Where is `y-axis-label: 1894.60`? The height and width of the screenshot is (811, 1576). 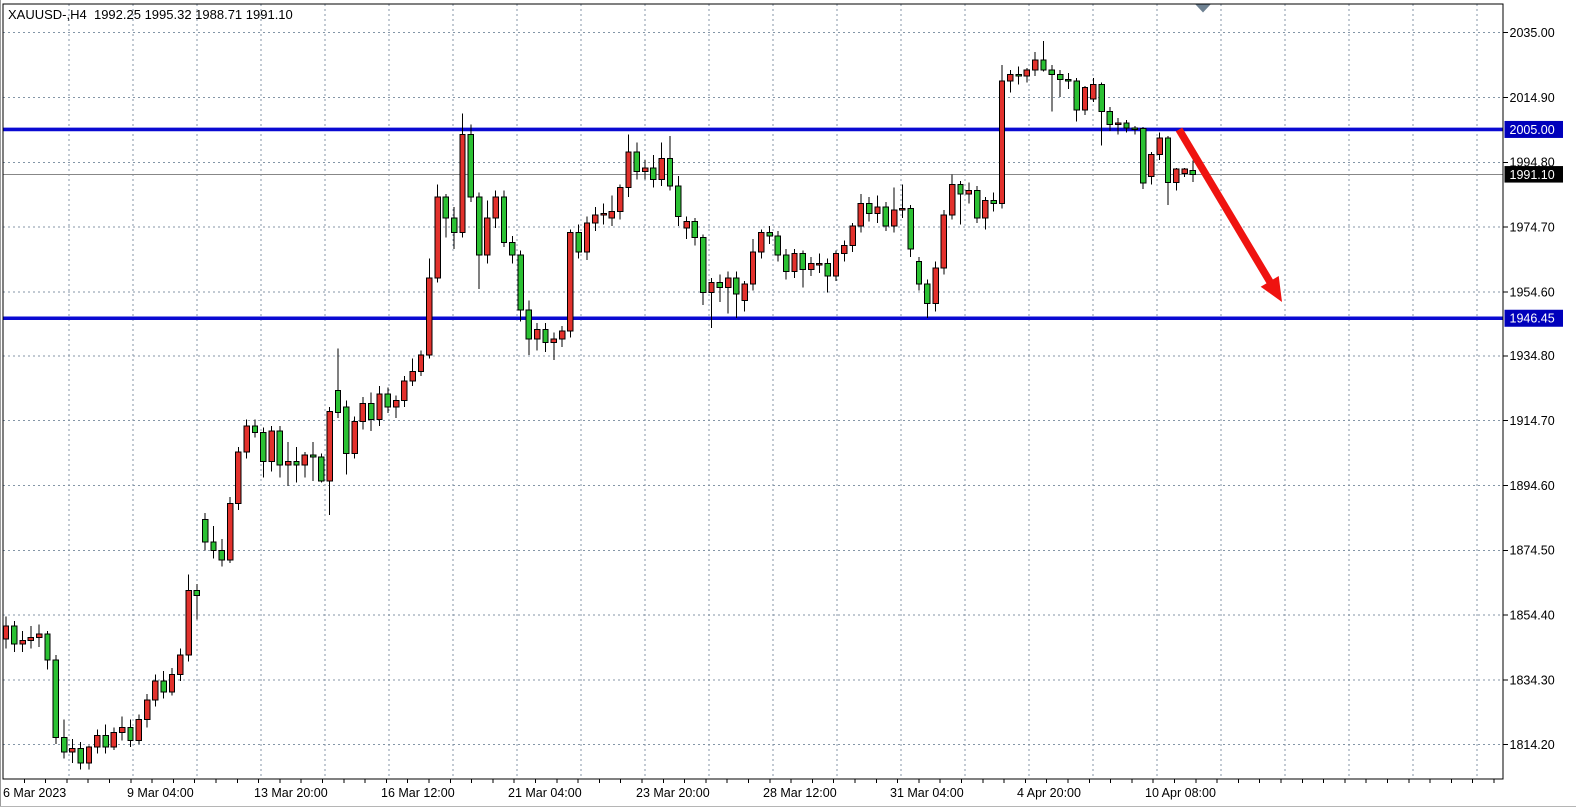
y-axis-label: 1894.60 is located at coordinates (1532, 486).